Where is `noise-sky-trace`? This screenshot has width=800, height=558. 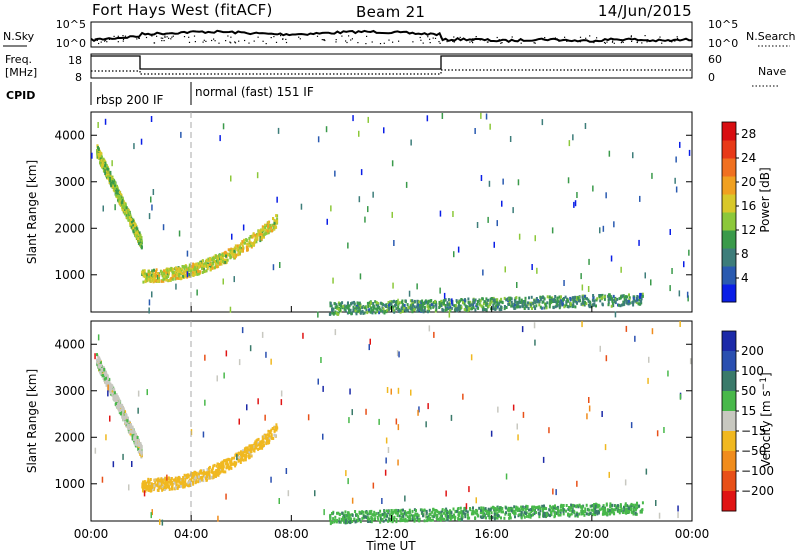
noise-sky-trace is located at coordinates (391, 36).